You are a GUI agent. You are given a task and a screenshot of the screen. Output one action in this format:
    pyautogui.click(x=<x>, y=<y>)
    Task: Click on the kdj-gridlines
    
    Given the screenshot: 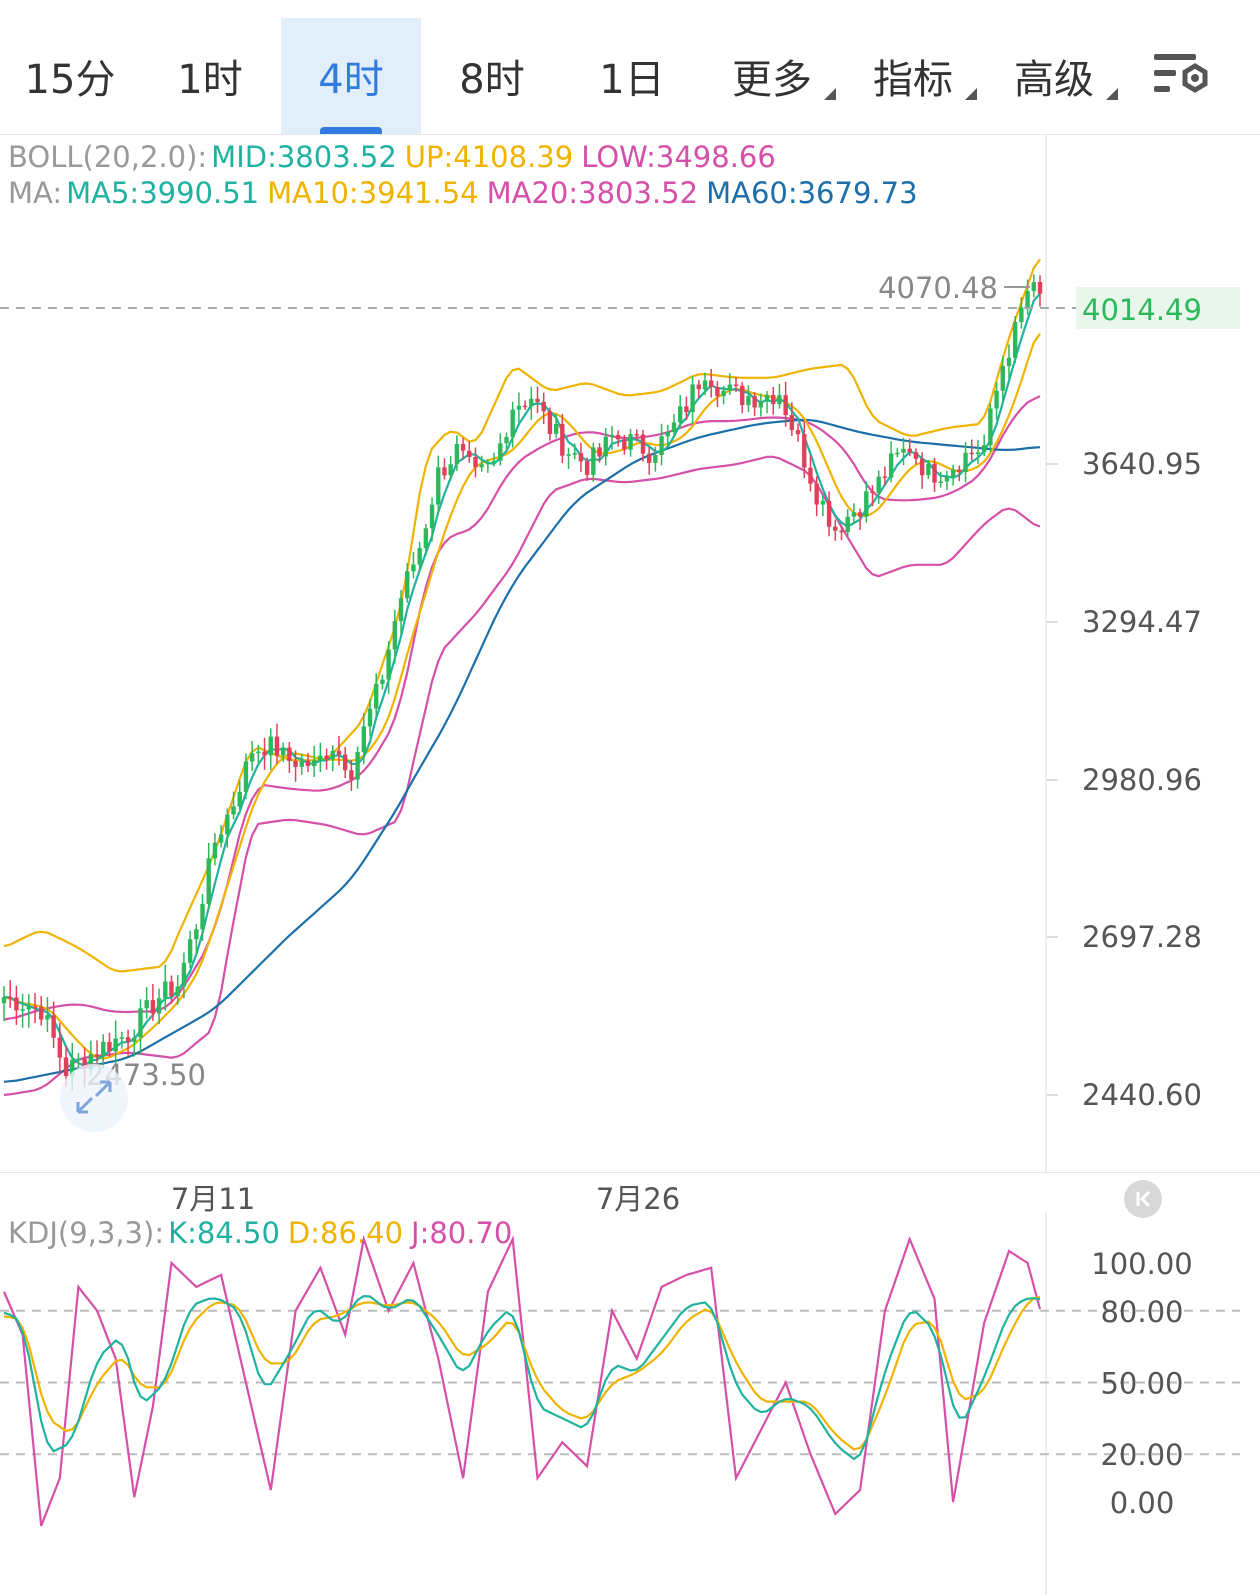 What is the action you would take?
    pyautogui.click(x=620, y=1382)
    